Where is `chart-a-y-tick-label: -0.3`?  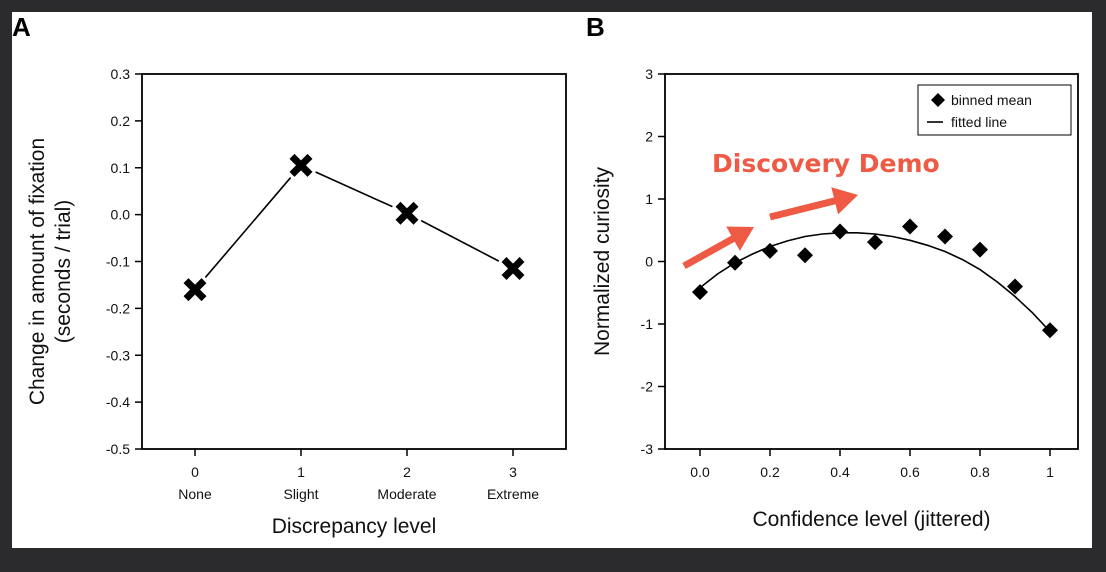
chart-a-y-tick-label: -0.3 is located at coordinates (118, 355).